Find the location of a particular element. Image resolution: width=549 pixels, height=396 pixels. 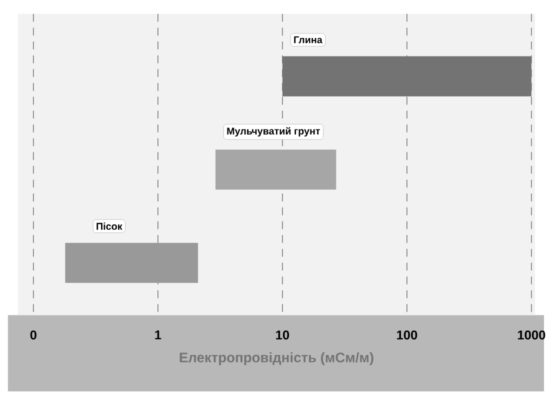

x-tick-label: 100 is located at coordinates (407, 335).